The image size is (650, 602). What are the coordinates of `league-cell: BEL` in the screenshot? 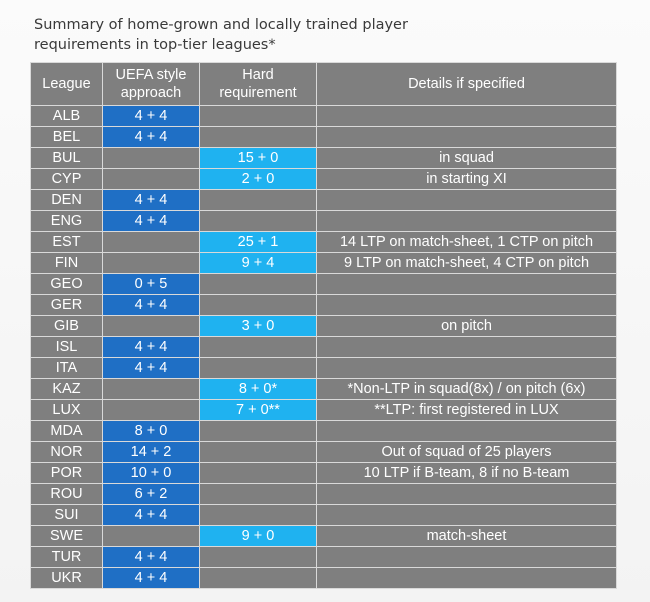 It's located at (66, 137).